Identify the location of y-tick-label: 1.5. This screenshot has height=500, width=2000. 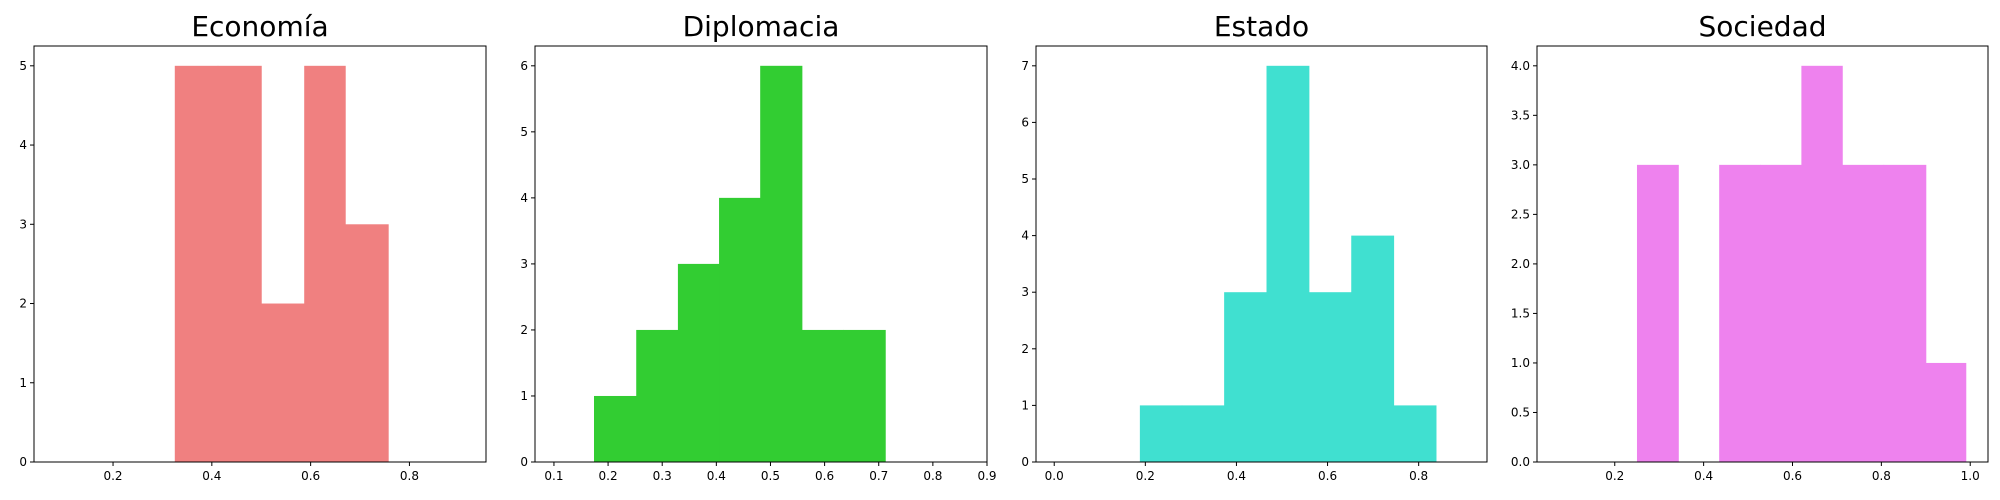
(1520, 313).